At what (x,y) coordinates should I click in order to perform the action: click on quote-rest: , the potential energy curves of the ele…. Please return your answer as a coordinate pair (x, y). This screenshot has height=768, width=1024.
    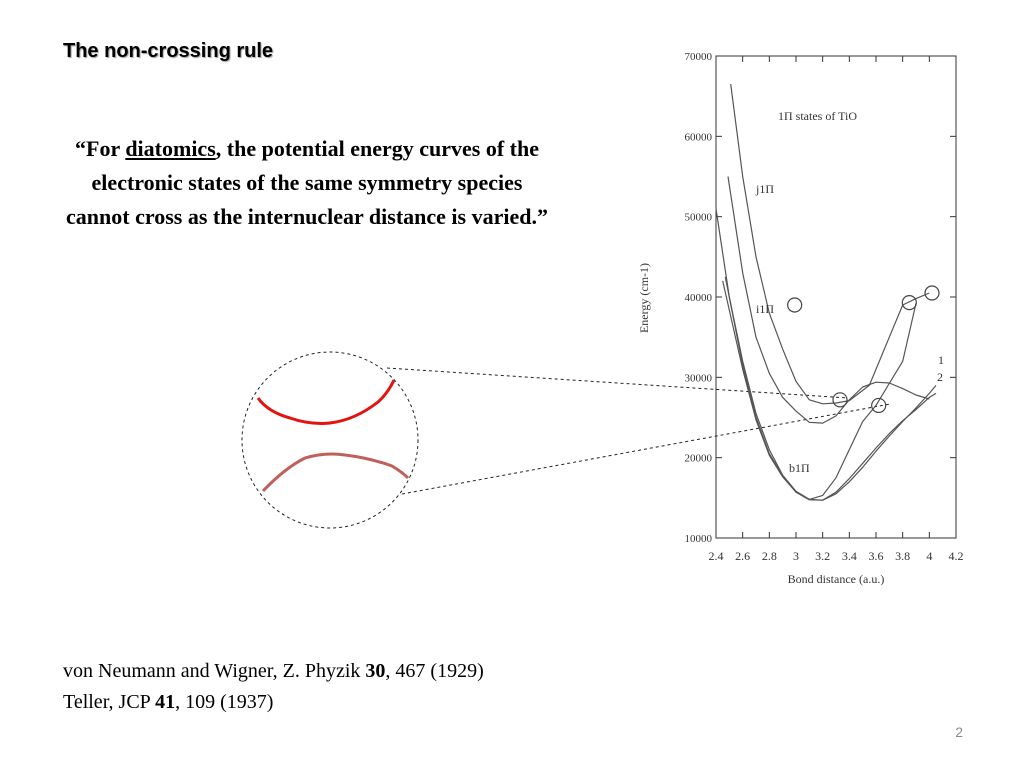
    Looking at the image, I should click on (307, 182).